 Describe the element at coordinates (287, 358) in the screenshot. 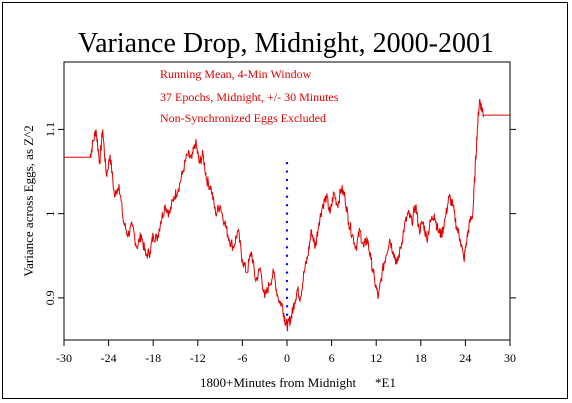

I see `x-tick-label: 0` at that location.